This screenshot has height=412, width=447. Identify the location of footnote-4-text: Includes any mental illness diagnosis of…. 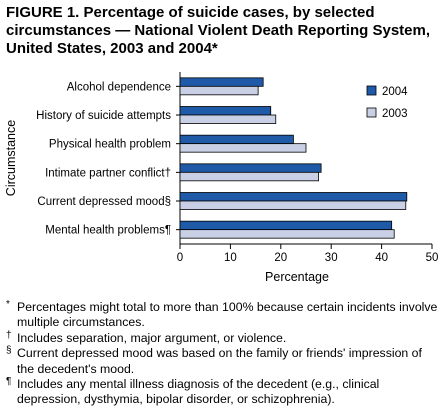
(198, 392).